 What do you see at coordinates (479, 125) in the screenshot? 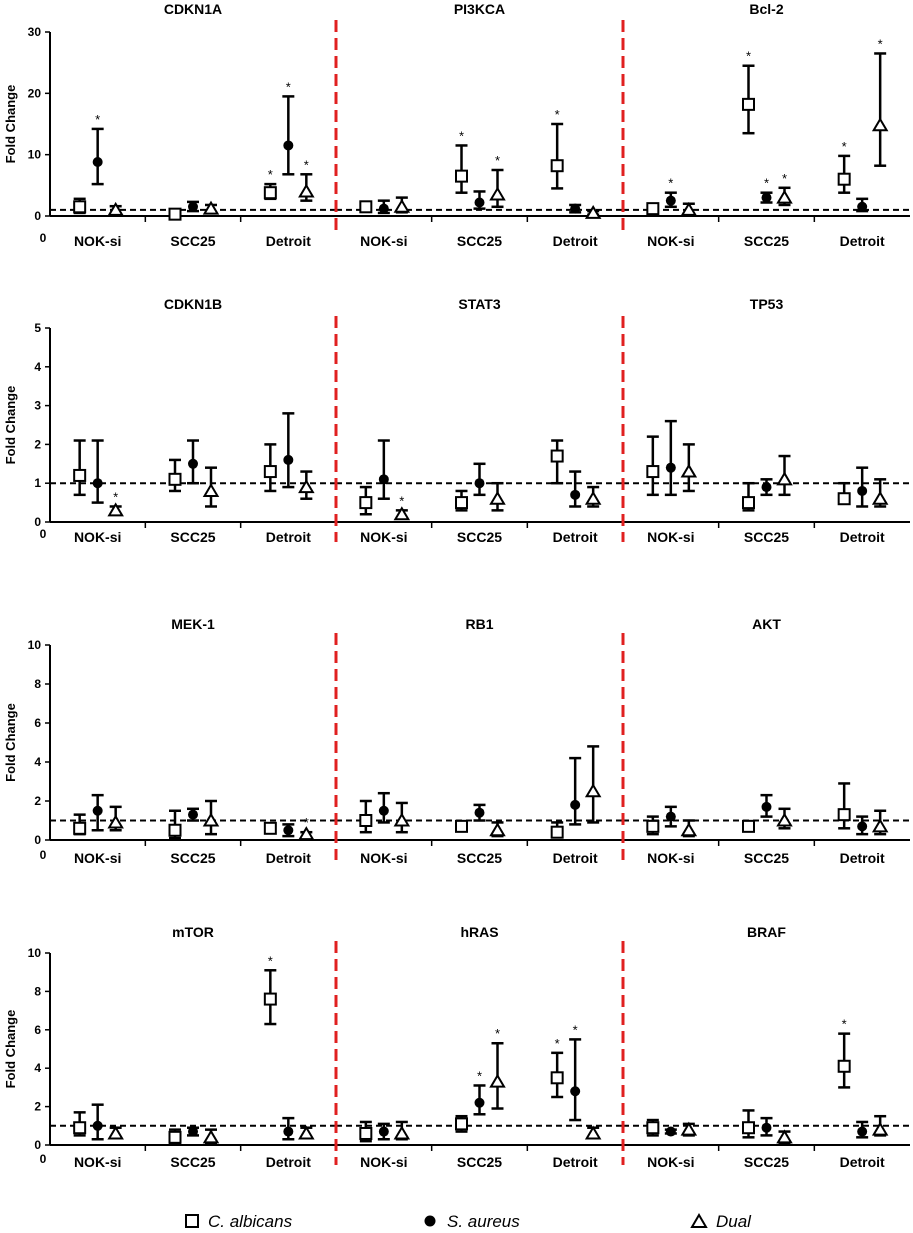
I see `panel-pi3kca: PI3KCA NOK-si SCC25 Detroit * * *` at bounding box center [479, 125].